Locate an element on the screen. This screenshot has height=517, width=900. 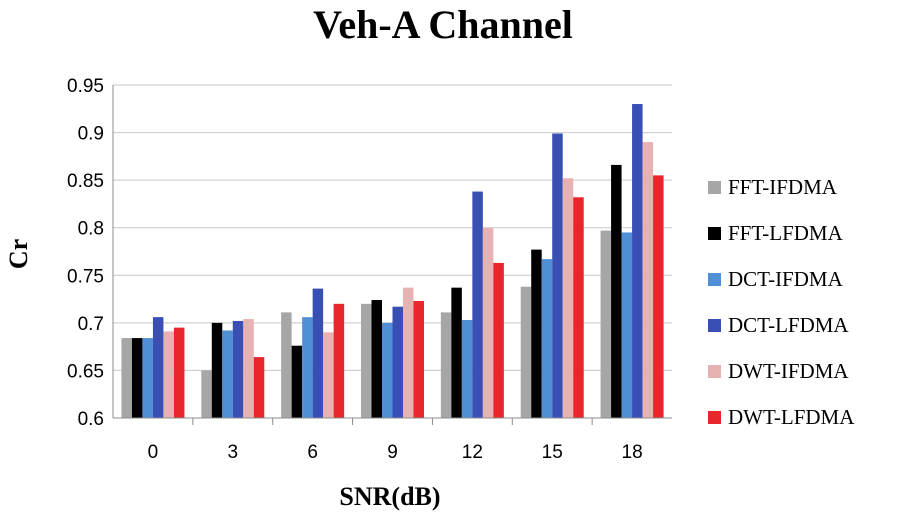
y-tick-label: 0.85 is located at coordinates (85, 181).